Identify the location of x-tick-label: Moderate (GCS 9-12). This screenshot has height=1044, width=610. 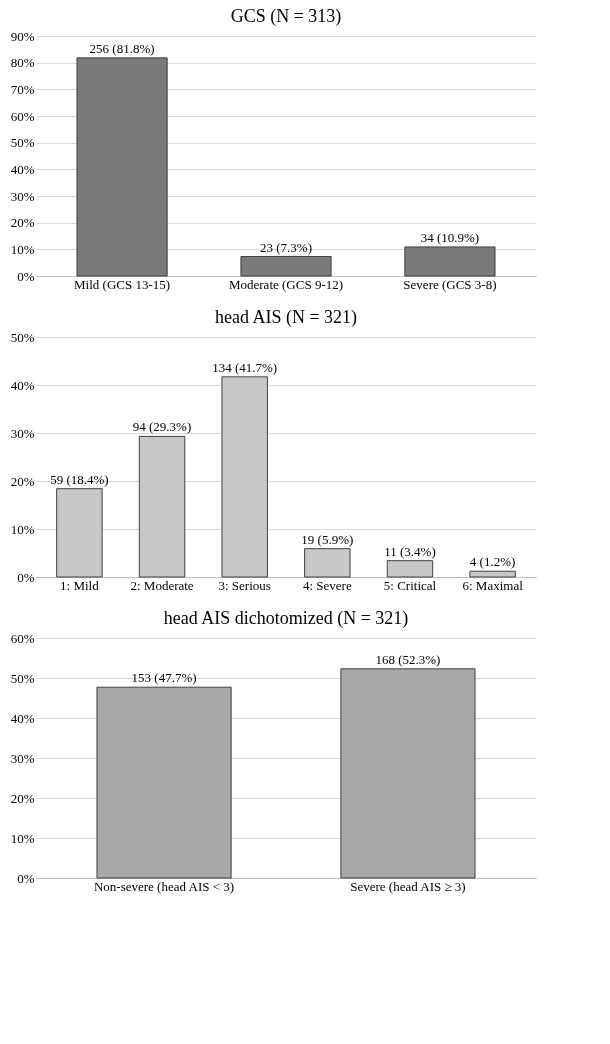
(286, 284).